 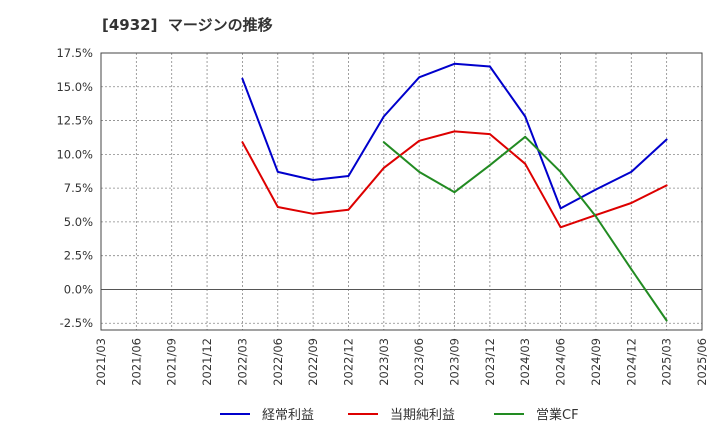 I want to click on legend-label: 営業CF, so click(x=557, y=415).